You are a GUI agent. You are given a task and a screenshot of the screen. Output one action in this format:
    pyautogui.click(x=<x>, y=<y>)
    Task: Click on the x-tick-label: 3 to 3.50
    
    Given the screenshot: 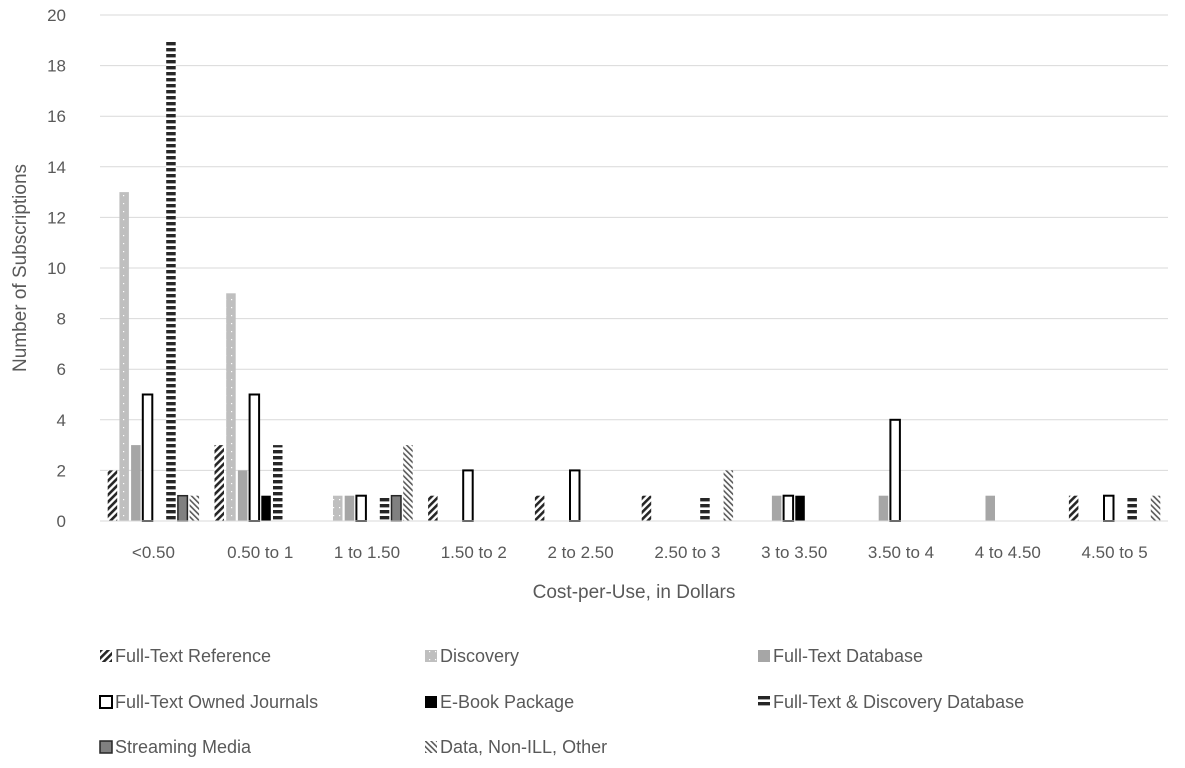 What is the action you would take?
    pyautogui.click(x=794, y=552)
    